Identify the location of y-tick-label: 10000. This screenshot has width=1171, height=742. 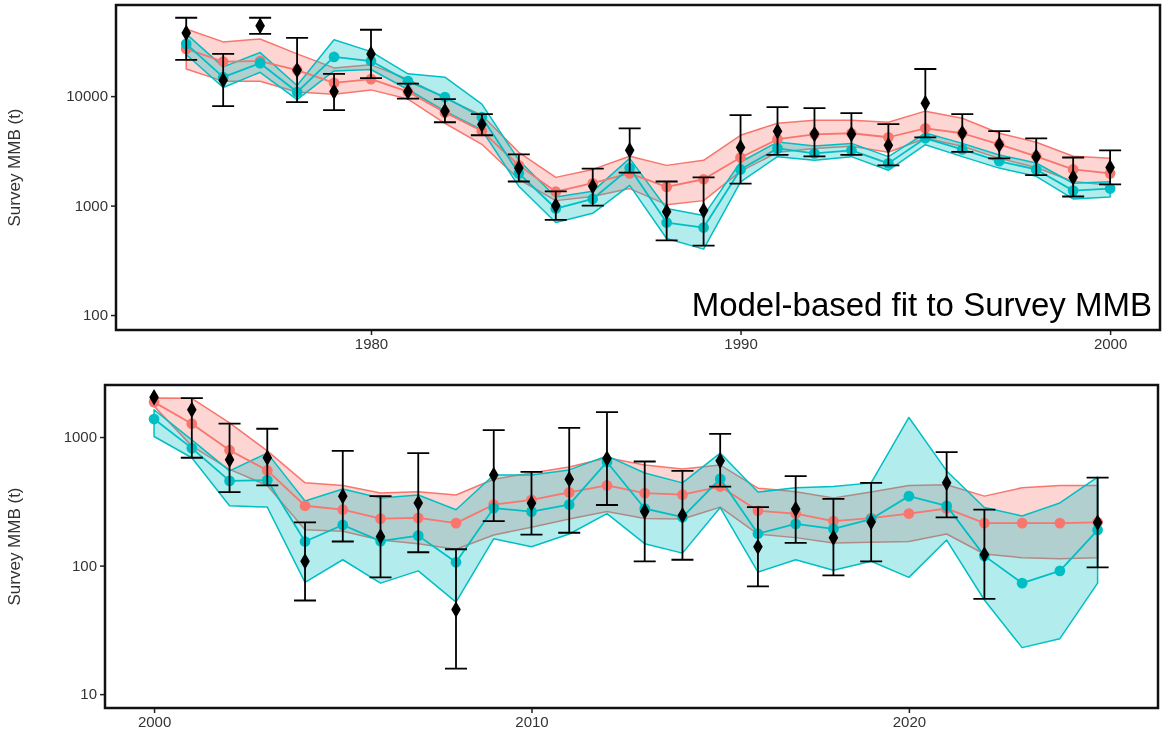
(87, 96).